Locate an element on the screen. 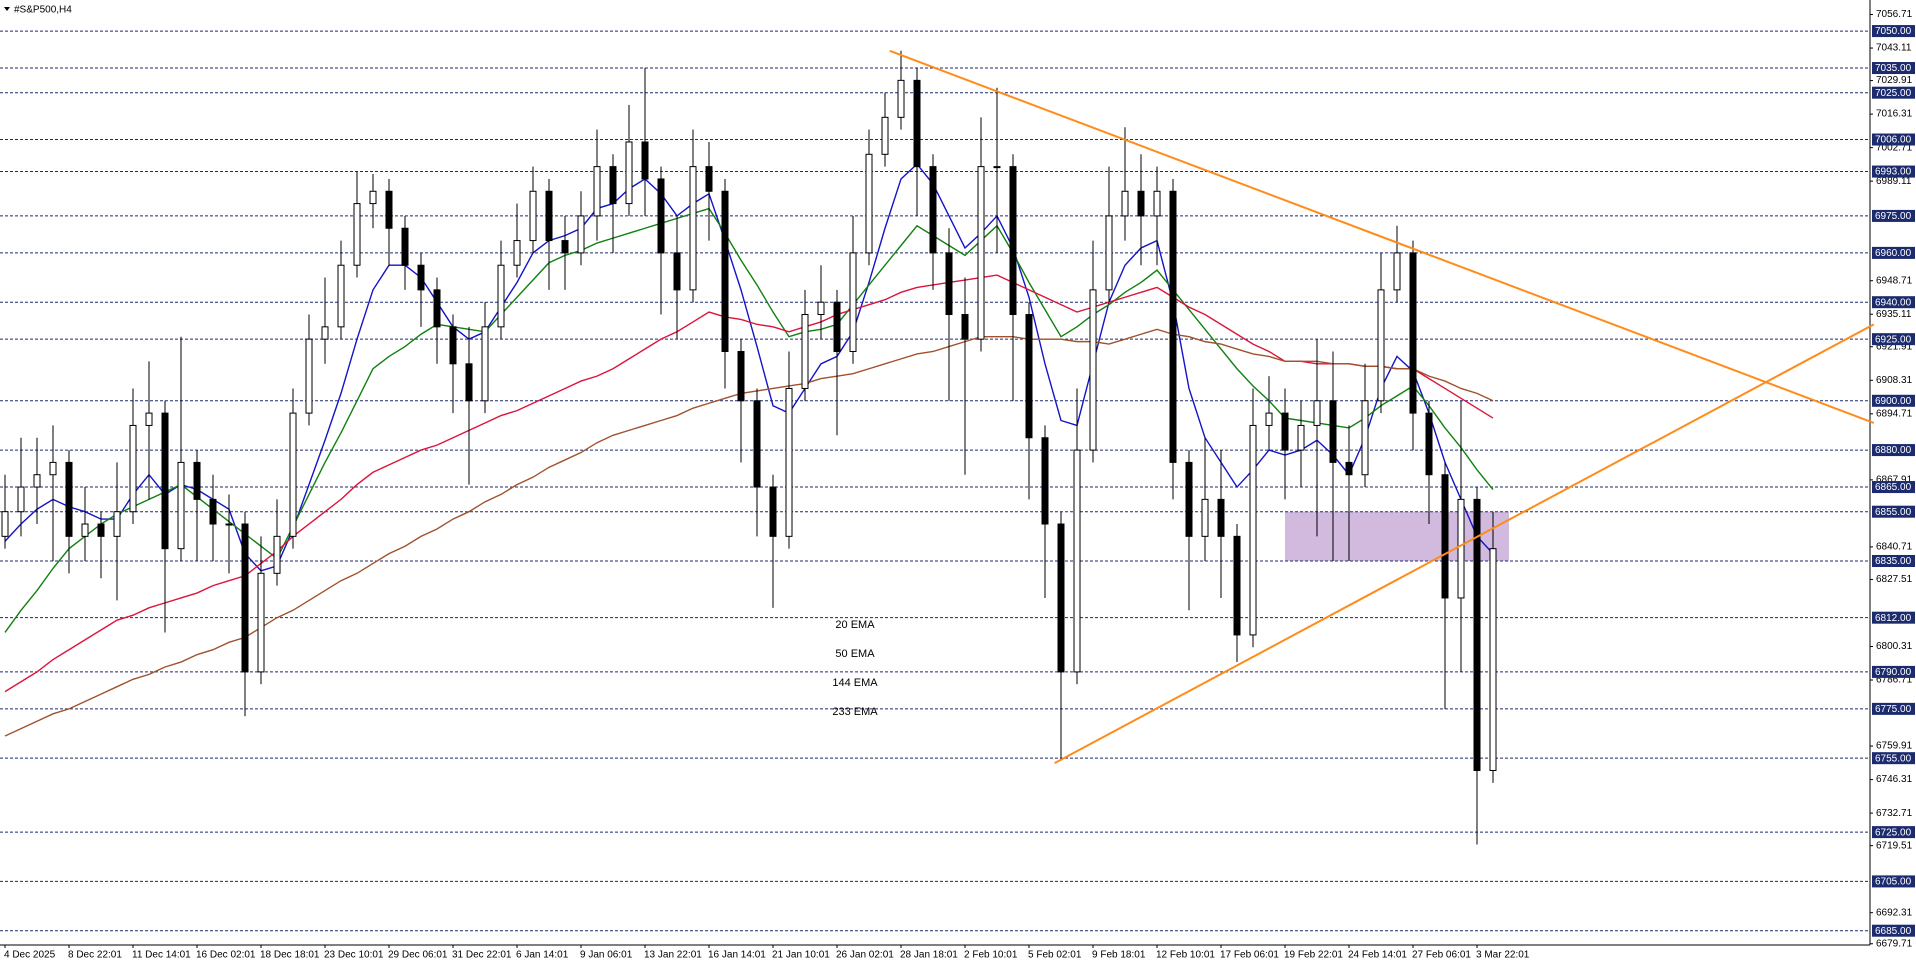 This screenshot has height=963, width=1916. y-tick-label: 6759.91 is located at coordinates (1894, 746).